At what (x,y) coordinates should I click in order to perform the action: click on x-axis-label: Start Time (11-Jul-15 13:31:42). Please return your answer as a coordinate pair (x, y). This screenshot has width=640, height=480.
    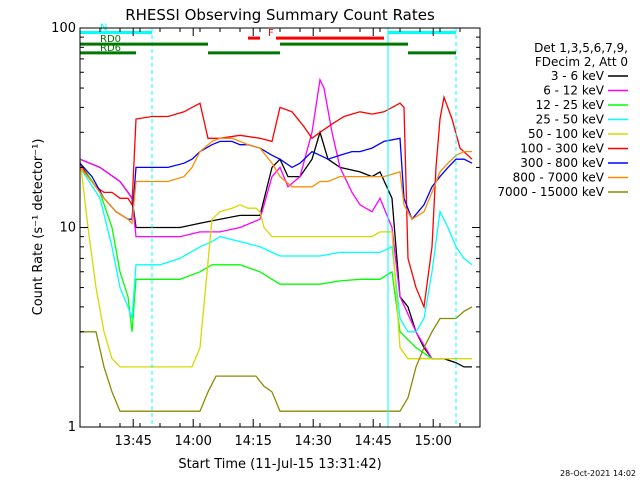
    Looking at the image, I should click on (279, 464).